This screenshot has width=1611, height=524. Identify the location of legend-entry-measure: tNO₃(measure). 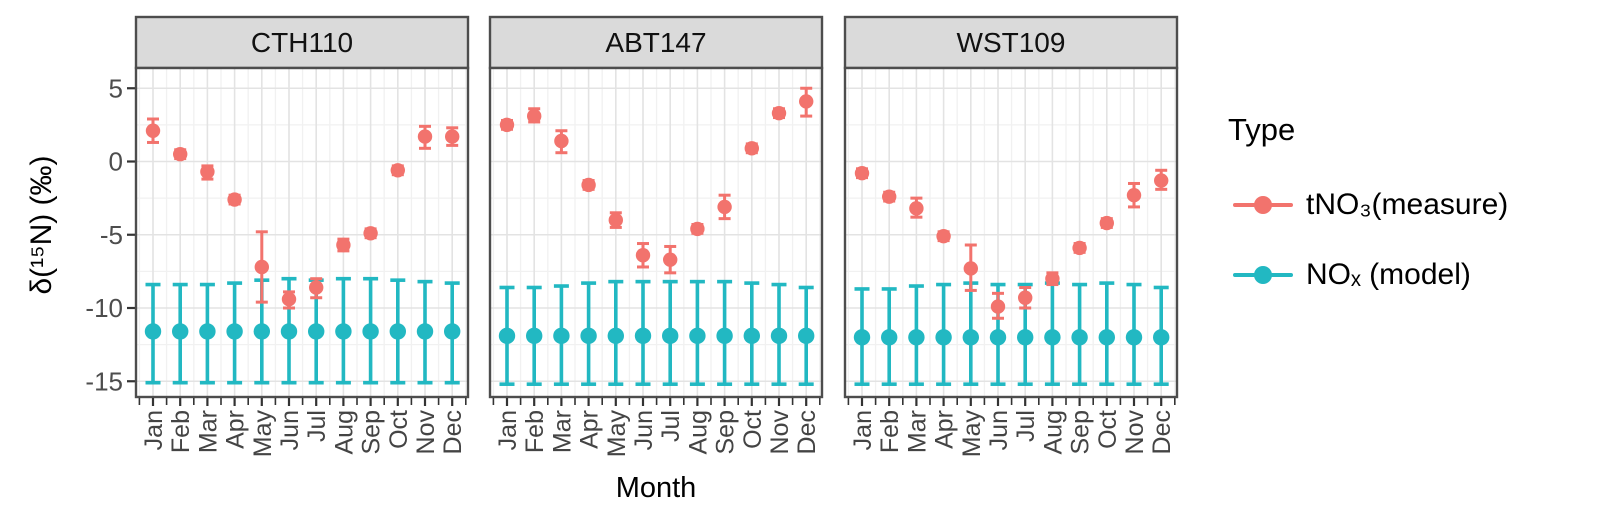
(1421, 205).